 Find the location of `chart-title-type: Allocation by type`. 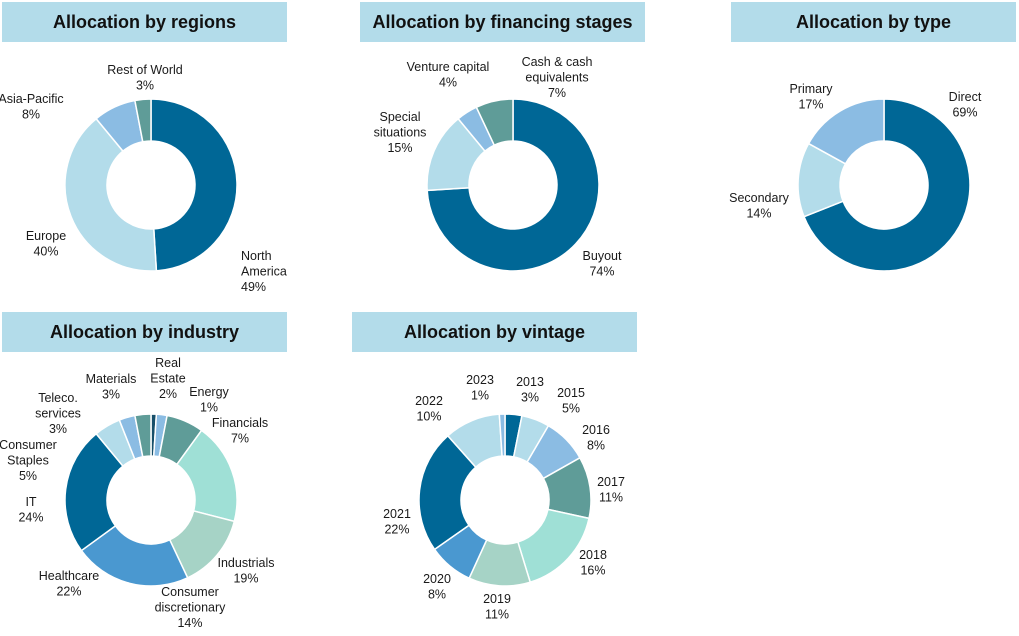

chart-title-type: Allocation by type is located at coordinates (873, 22).